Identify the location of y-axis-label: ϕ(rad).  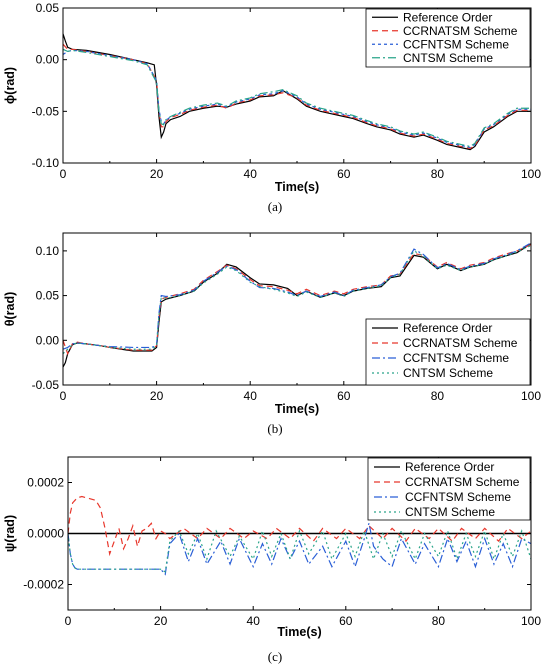
(10, 85).